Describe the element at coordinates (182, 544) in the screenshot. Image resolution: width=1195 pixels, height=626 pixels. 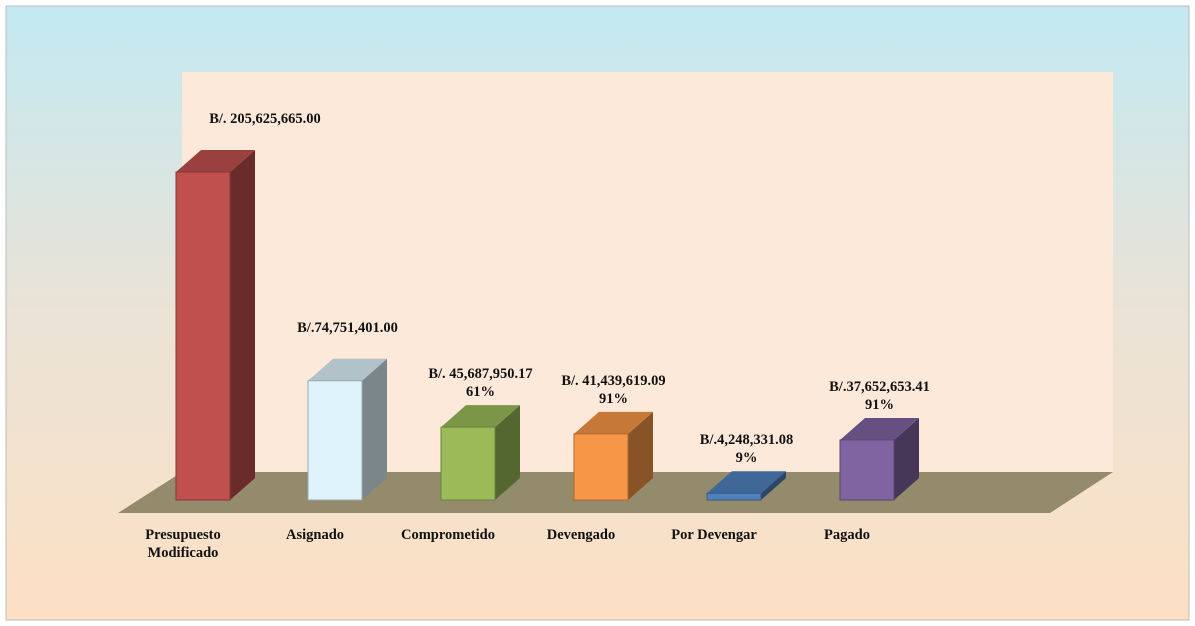
I see `x-tick-label: Presupuesto Modificado` at that location.